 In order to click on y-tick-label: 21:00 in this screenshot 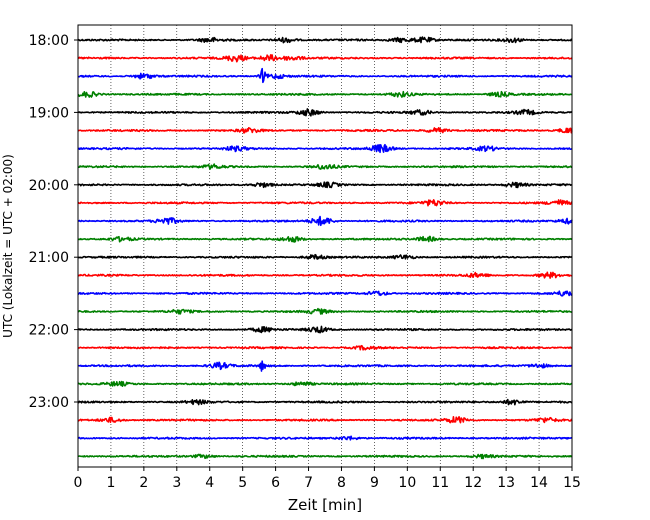, I will do `click(49, 258)`.